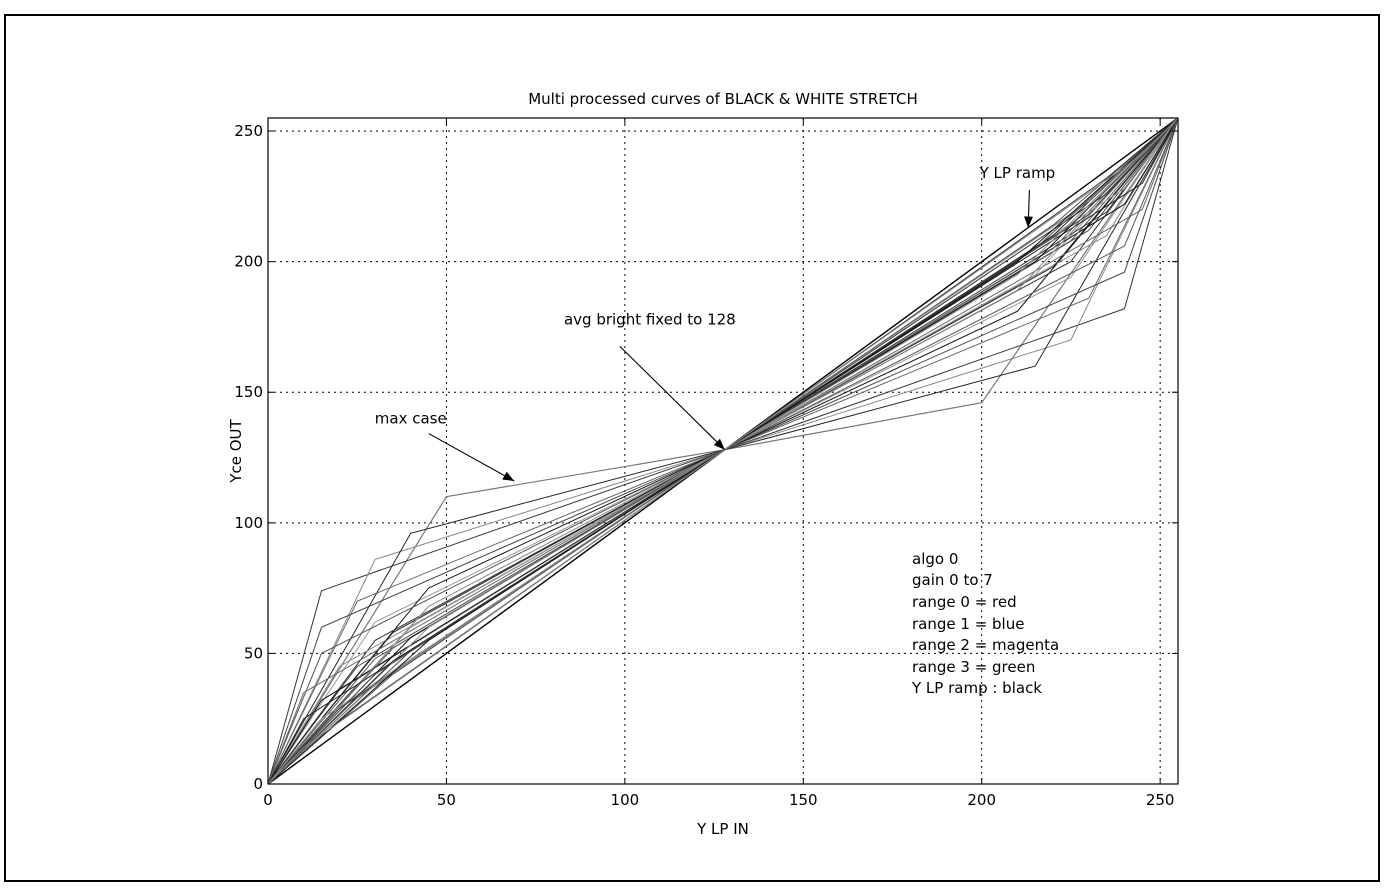 This screenshot has height=888, width=1386. What do you see at coordinates (981, 800) in the screenshot?
I see `x-tick-label: 200` at bounding box center [981, 800].